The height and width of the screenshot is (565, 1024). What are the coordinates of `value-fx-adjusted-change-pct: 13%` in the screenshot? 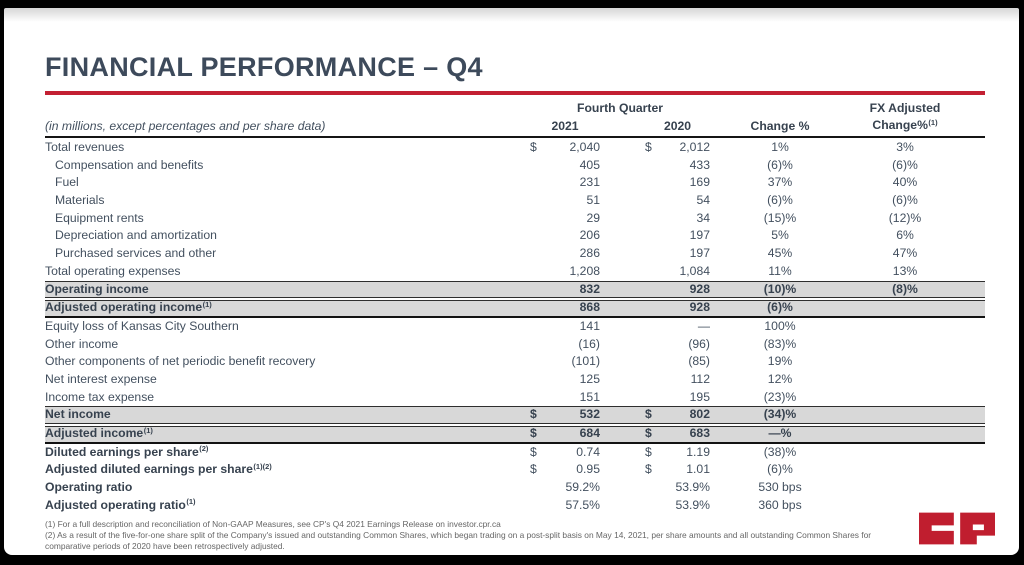 It's located at (905, 270).